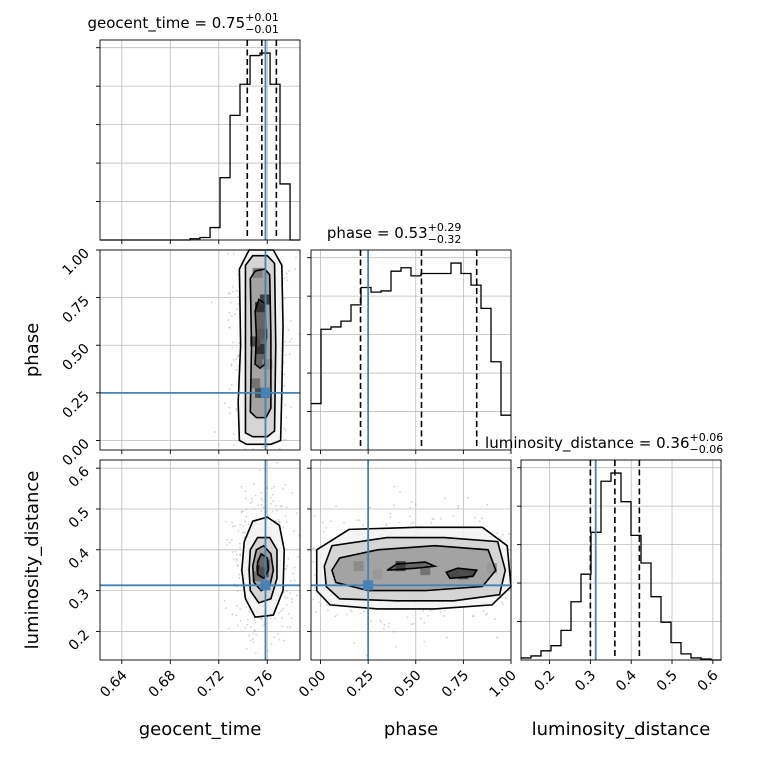 The width and height of the screenshot is (760, 760). I want to click on title-phase: phase = 0.53+0.29 −0.32, so click(394, 233).